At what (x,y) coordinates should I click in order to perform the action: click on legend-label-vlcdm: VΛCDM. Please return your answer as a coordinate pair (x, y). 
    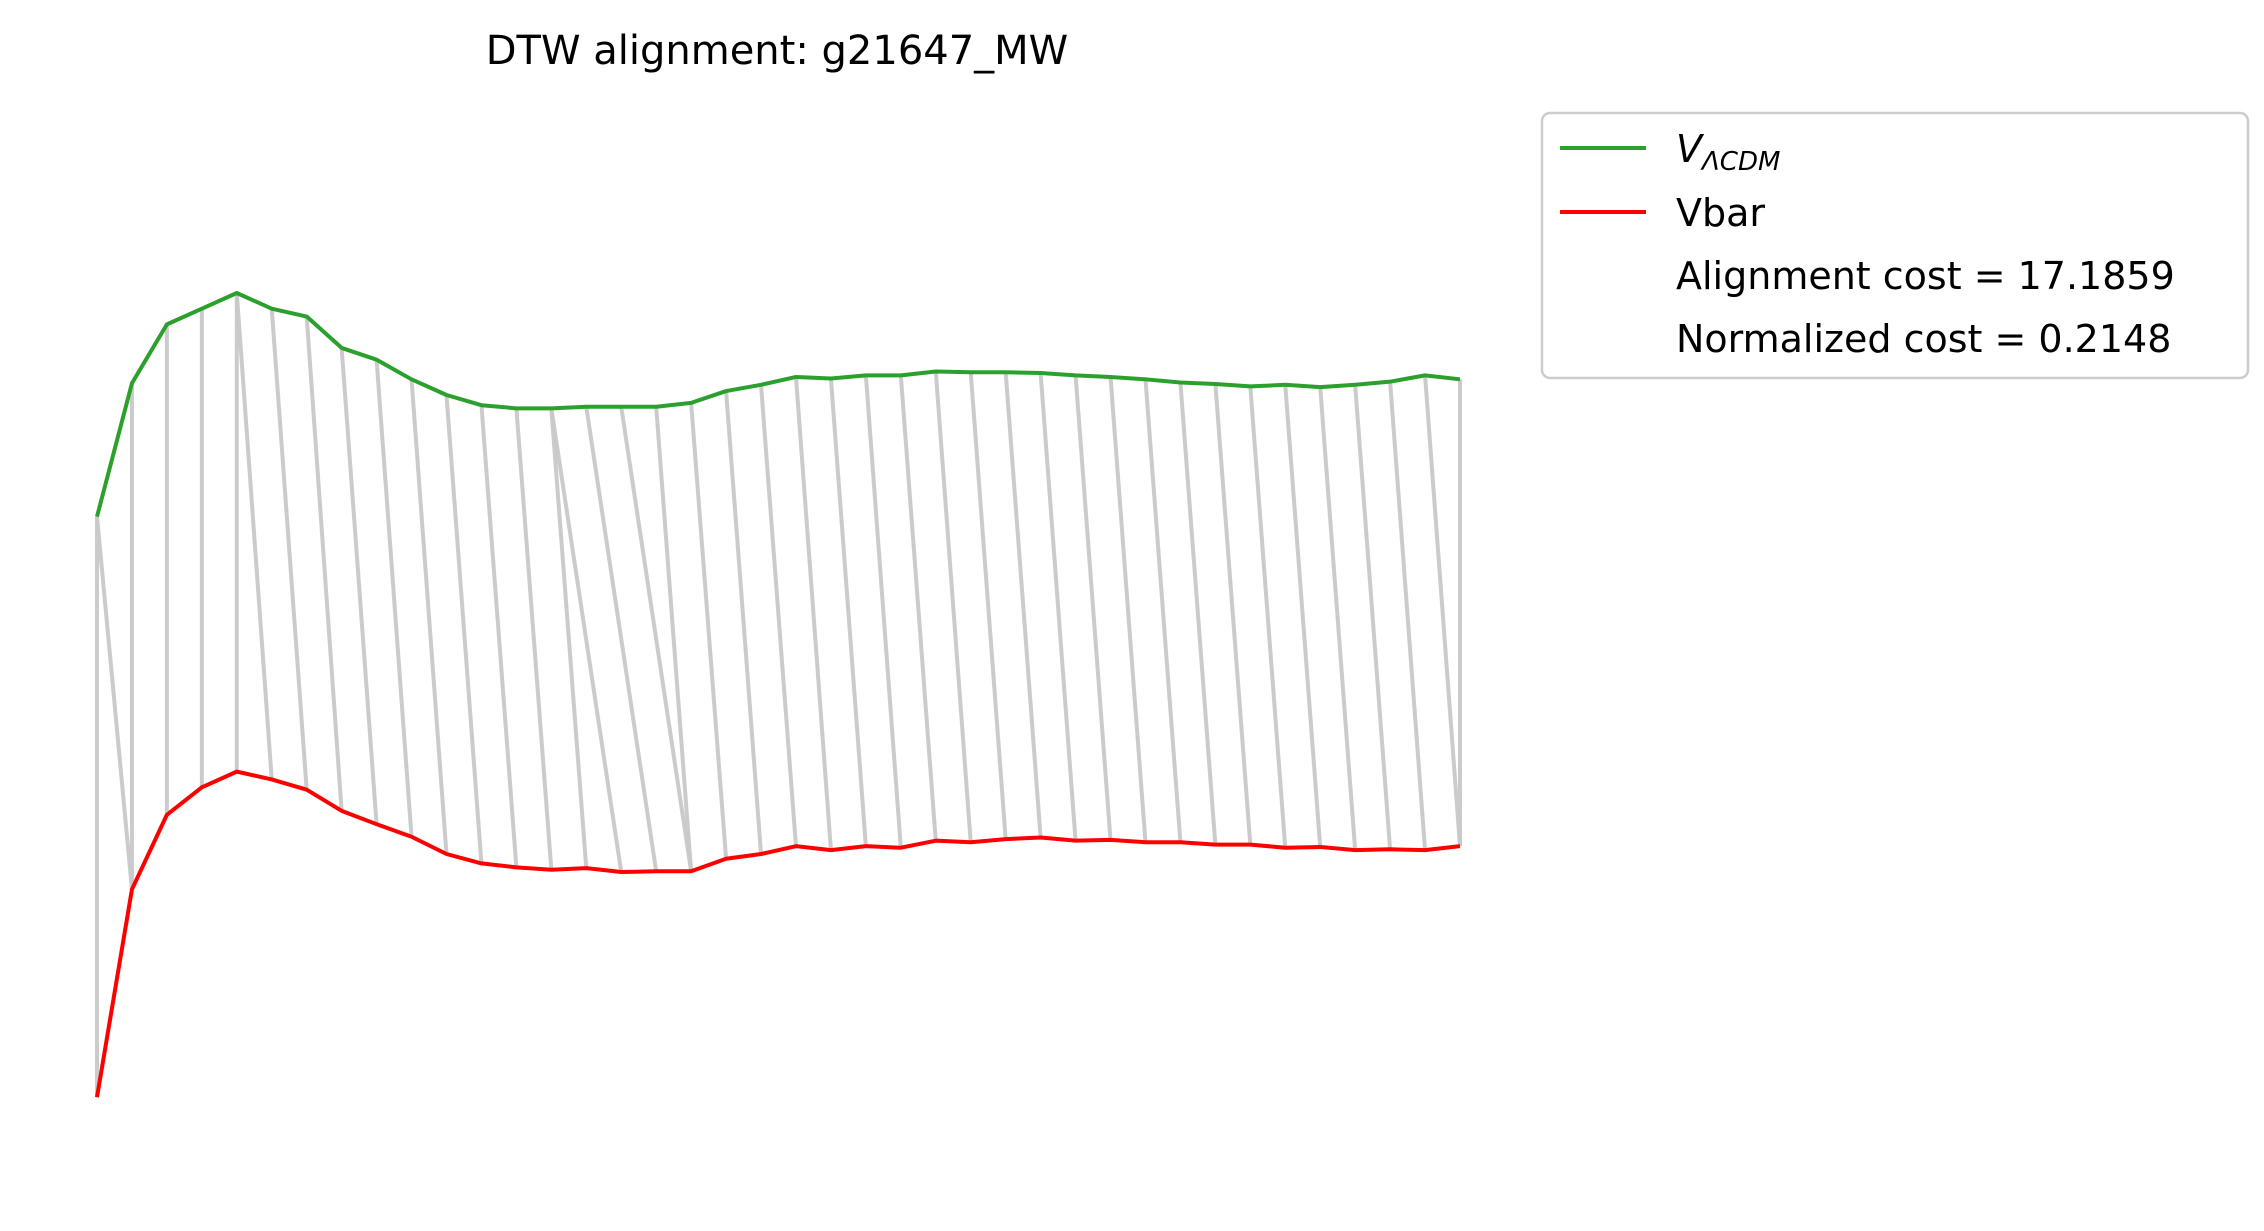
    Looking at the image, I should click on (1728, 152).